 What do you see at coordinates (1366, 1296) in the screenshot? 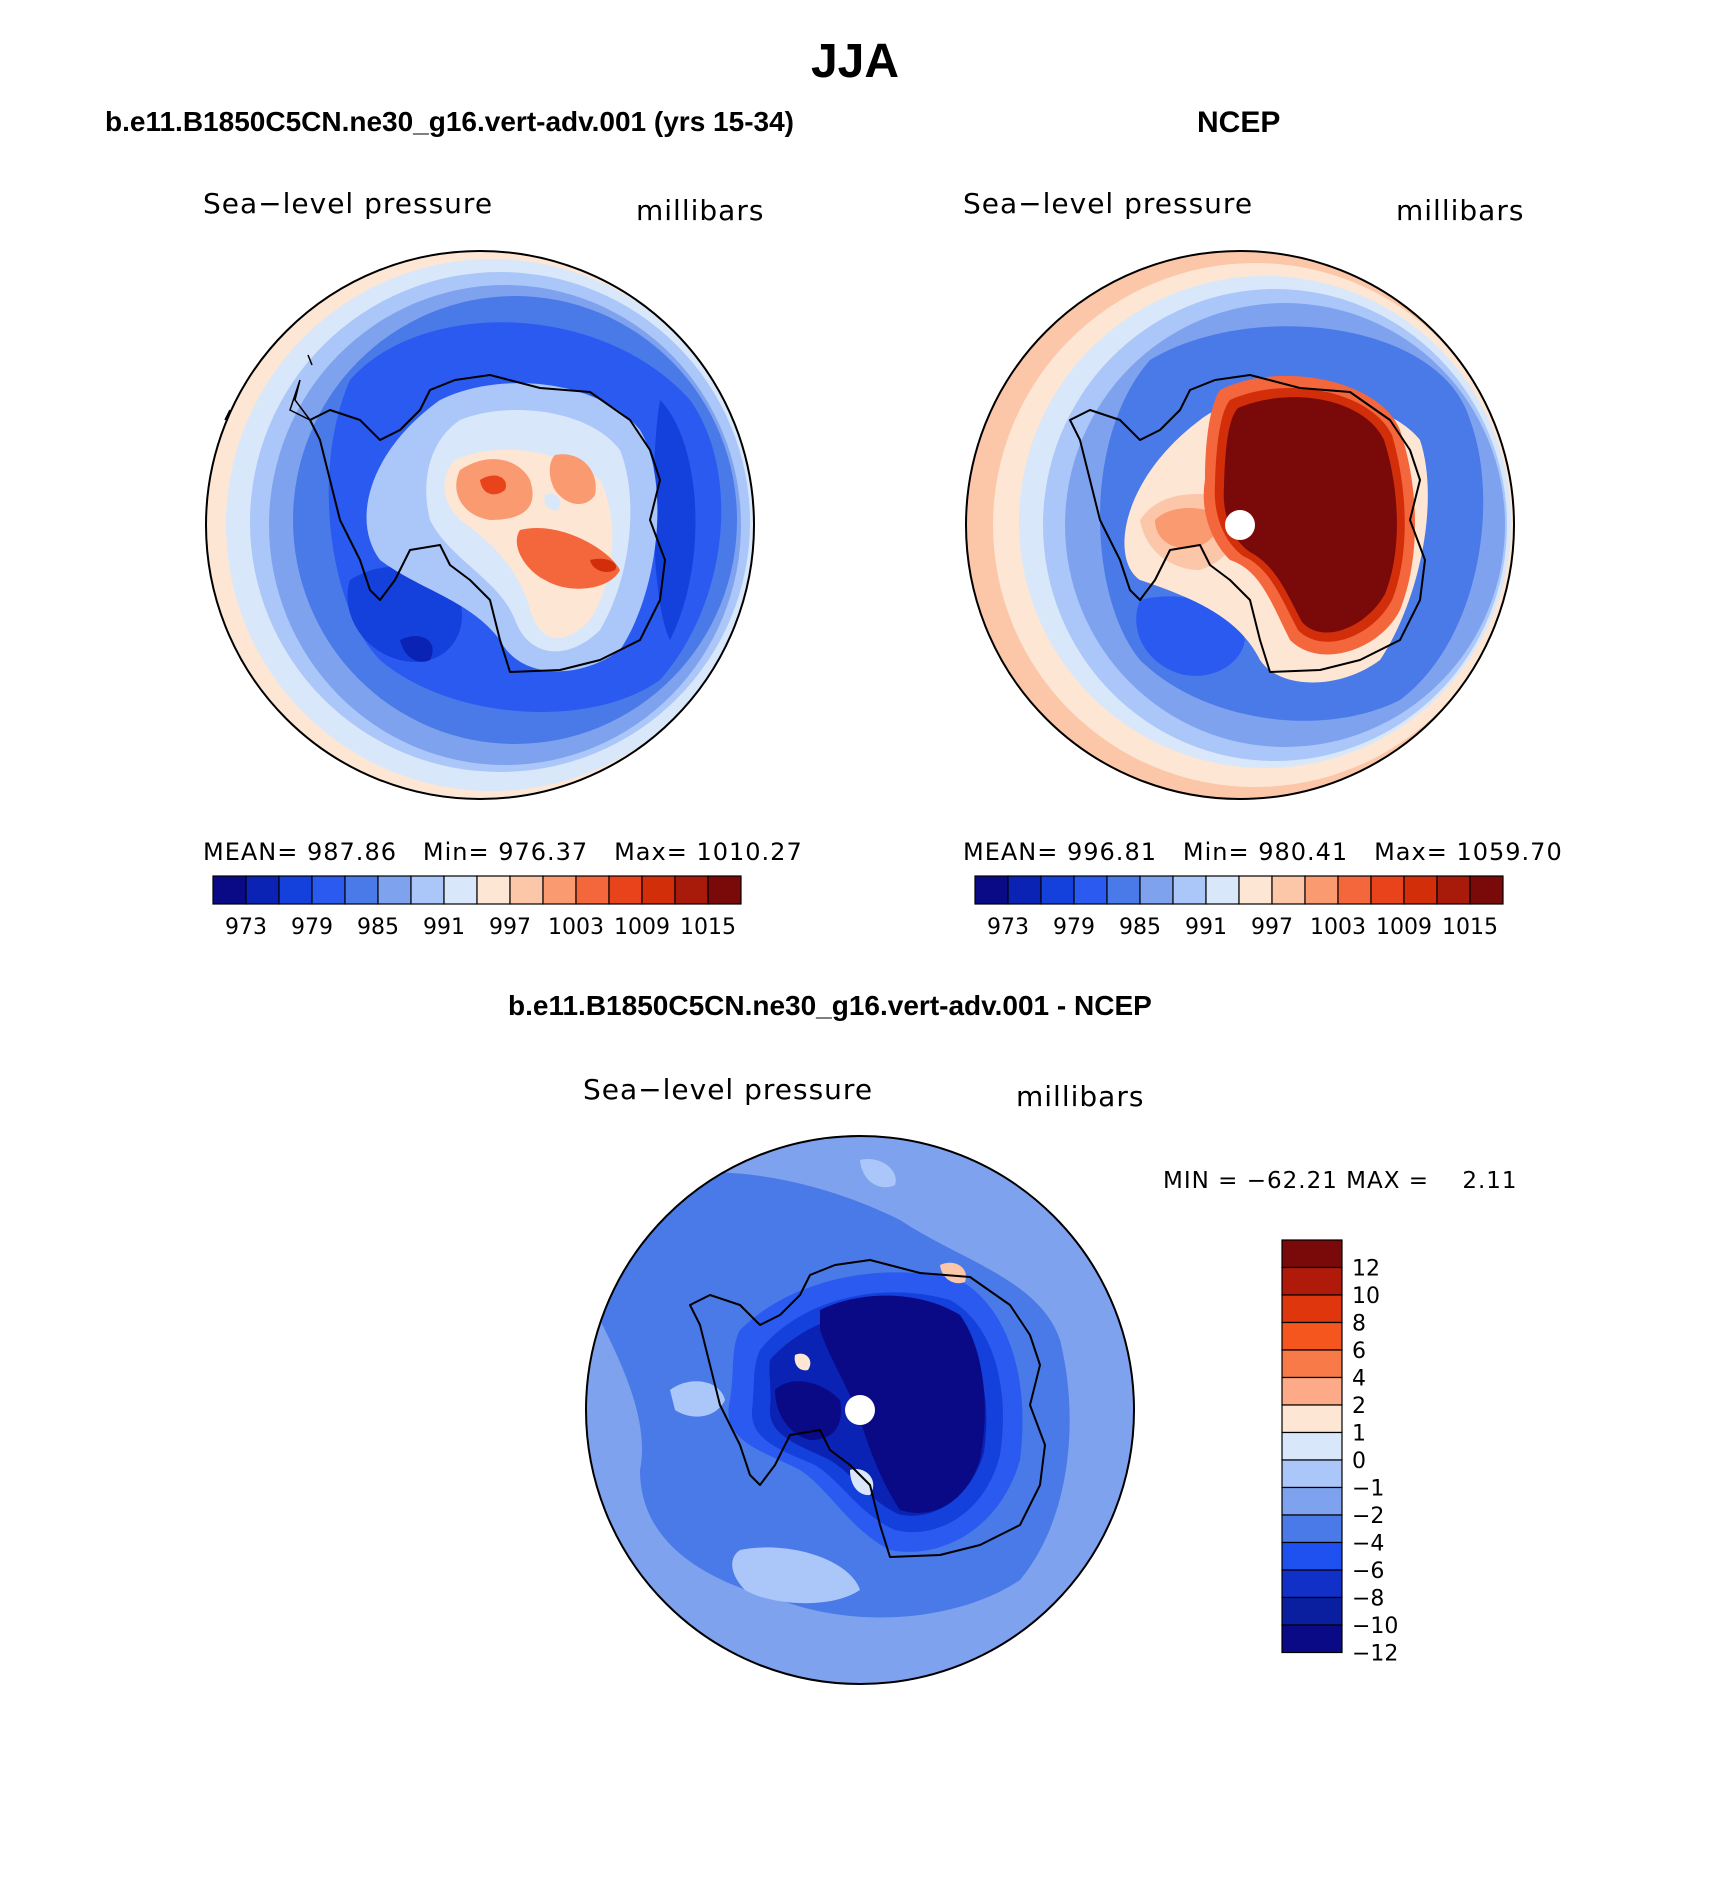
I see `diff-colorbar-label: 10` at bounding box center [1366, 1296].